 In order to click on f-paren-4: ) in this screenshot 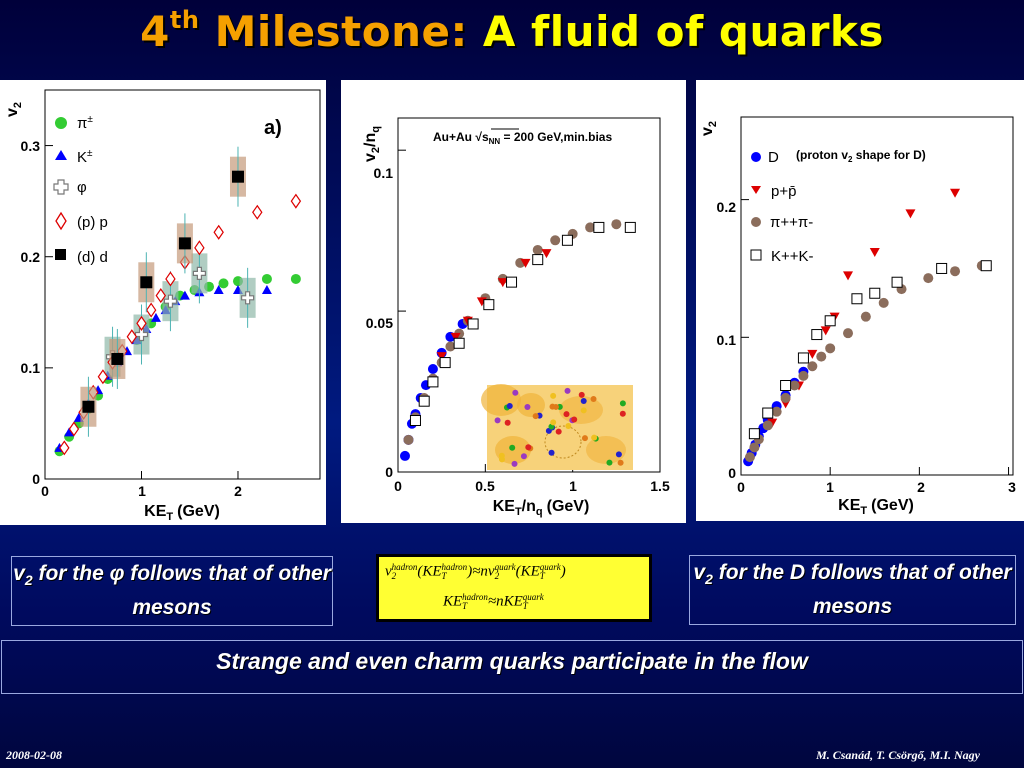, I will do `click(563, 571)`.